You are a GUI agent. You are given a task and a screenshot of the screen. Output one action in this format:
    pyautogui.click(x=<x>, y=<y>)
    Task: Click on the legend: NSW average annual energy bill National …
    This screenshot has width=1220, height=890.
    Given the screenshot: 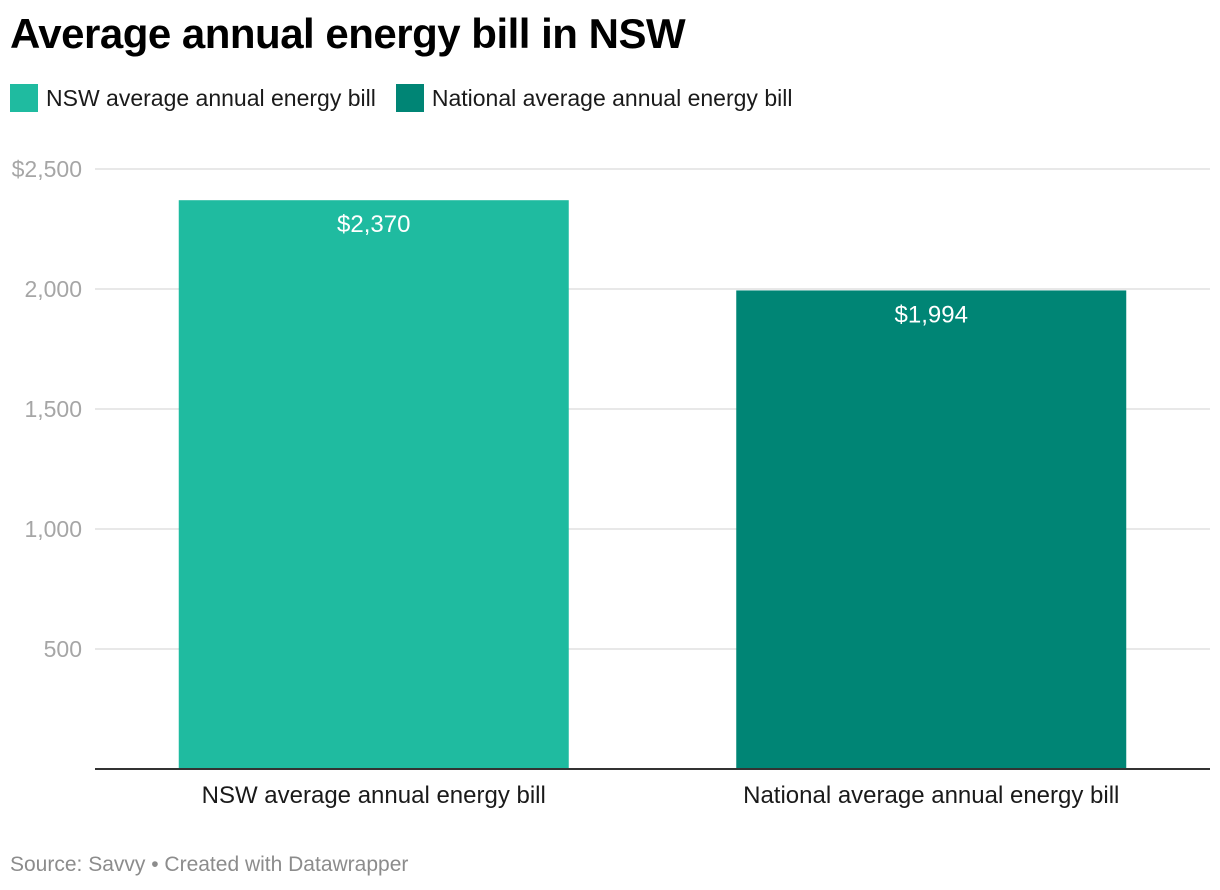 What is the action you would take?
    pyautogui.click(x=401, y=98)
    